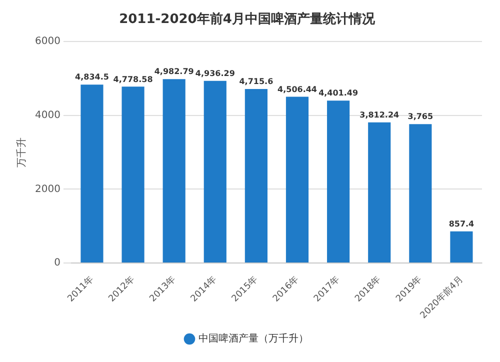 The image size is (500, 362). What do you see at coordinates (215, 73) in the screenshot?
I see `data-label: 4,936.29` at bounding box center [215, 73].